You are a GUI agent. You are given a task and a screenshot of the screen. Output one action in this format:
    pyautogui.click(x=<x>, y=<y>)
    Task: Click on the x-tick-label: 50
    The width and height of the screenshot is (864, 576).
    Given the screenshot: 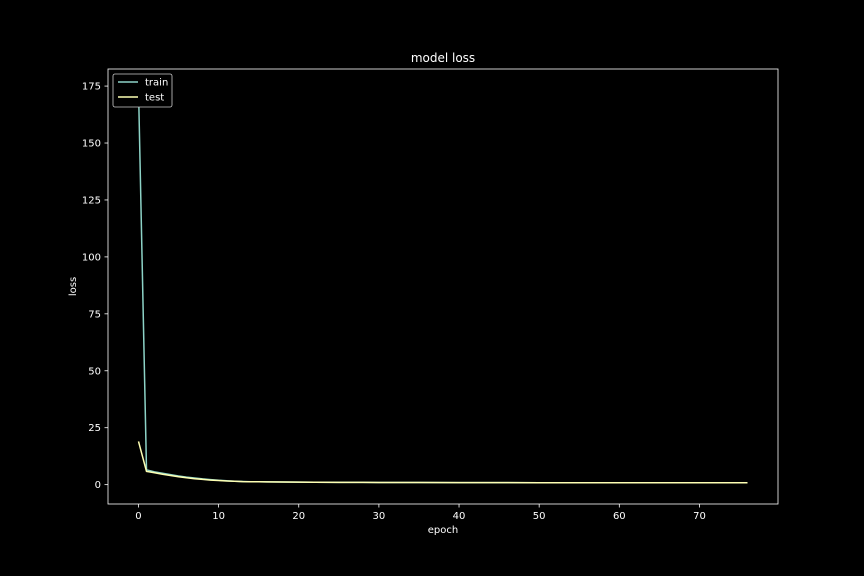 What is the action you would take?
    pyautogui.click(x=539, y=516)
    